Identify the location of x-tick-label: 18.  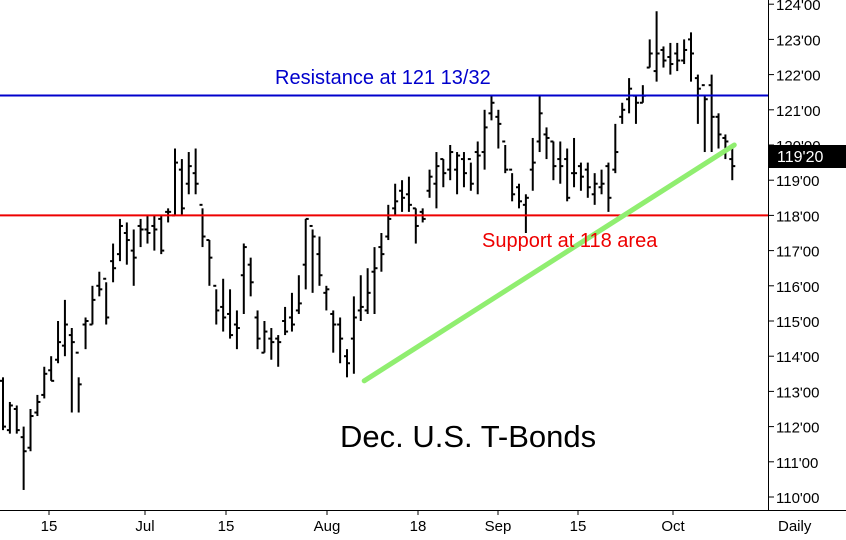
(418, 526).